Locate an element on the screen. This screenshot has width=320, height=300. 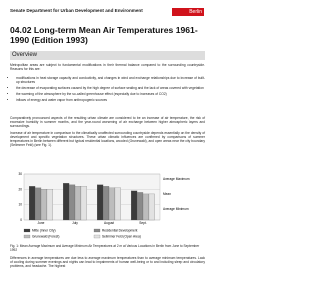
side-label: Average Minimum is located at coordinates (176, 209).